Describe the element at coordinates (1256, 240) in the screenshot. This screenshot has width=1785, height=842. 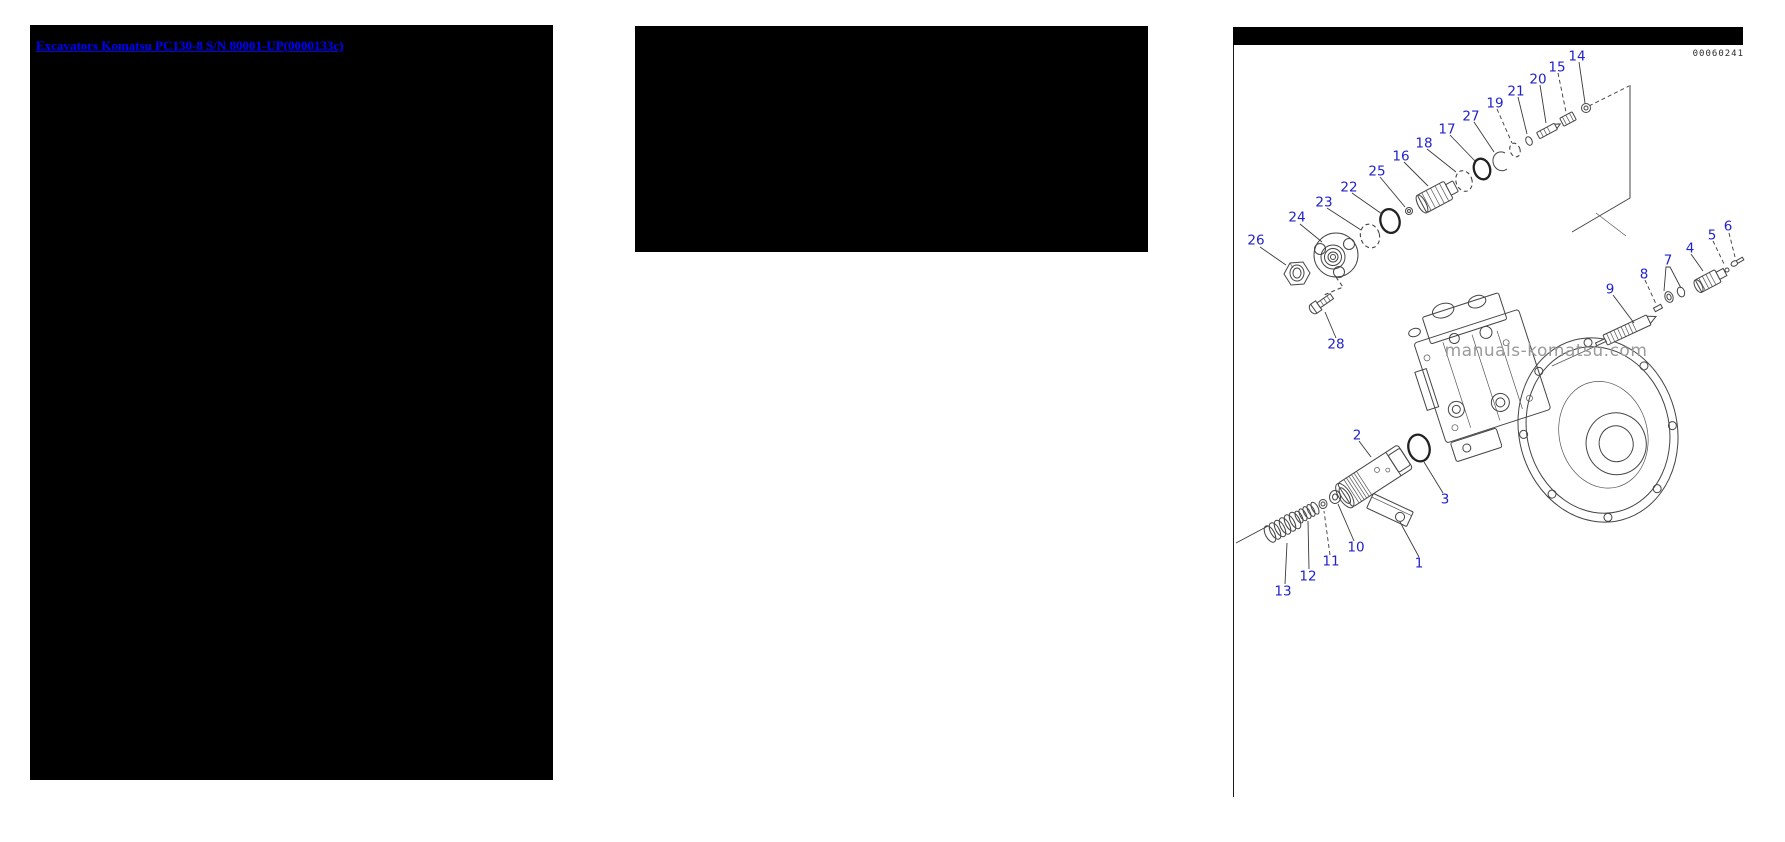
I see `callout-26: 26` at that location.